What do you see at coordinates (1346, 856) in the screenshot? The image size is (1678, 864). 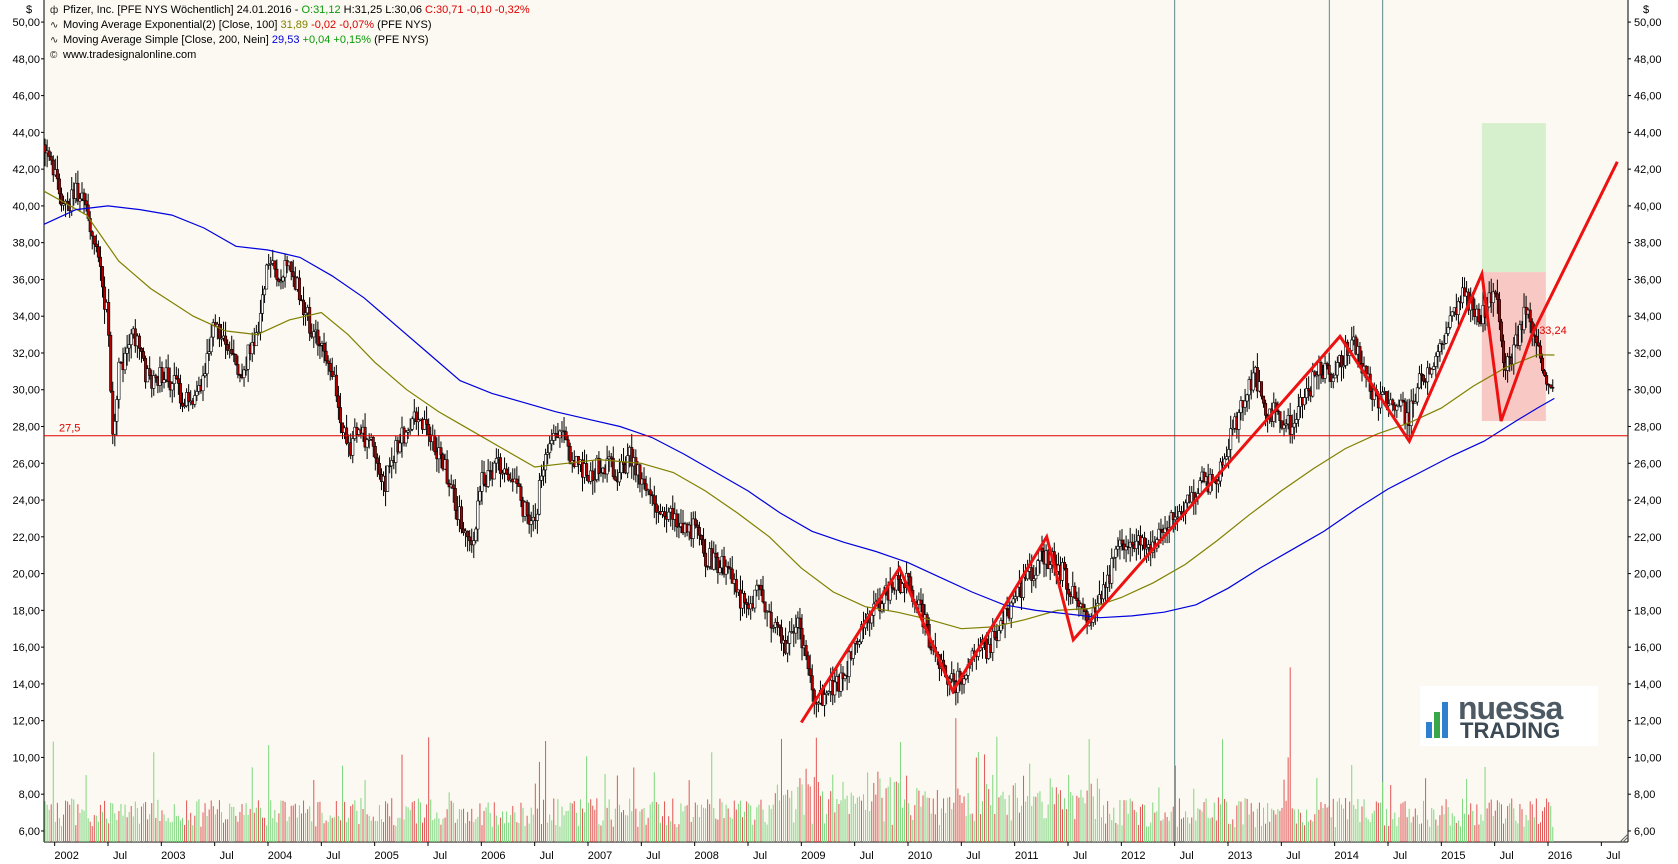 I see `x-tick-label: 2014` at bounding box center [1346, 856].